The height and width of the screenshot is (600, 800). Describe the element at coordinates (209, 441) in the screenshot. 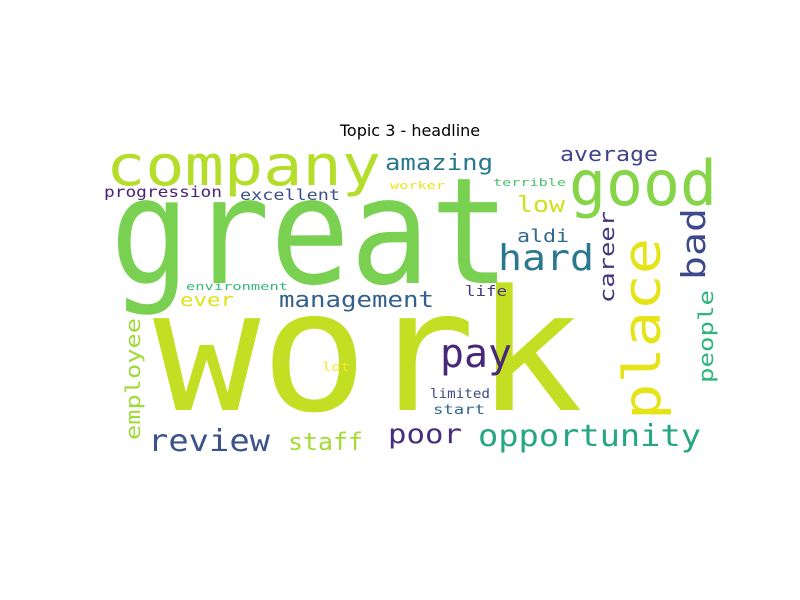

I see `word-review: review` at that location.